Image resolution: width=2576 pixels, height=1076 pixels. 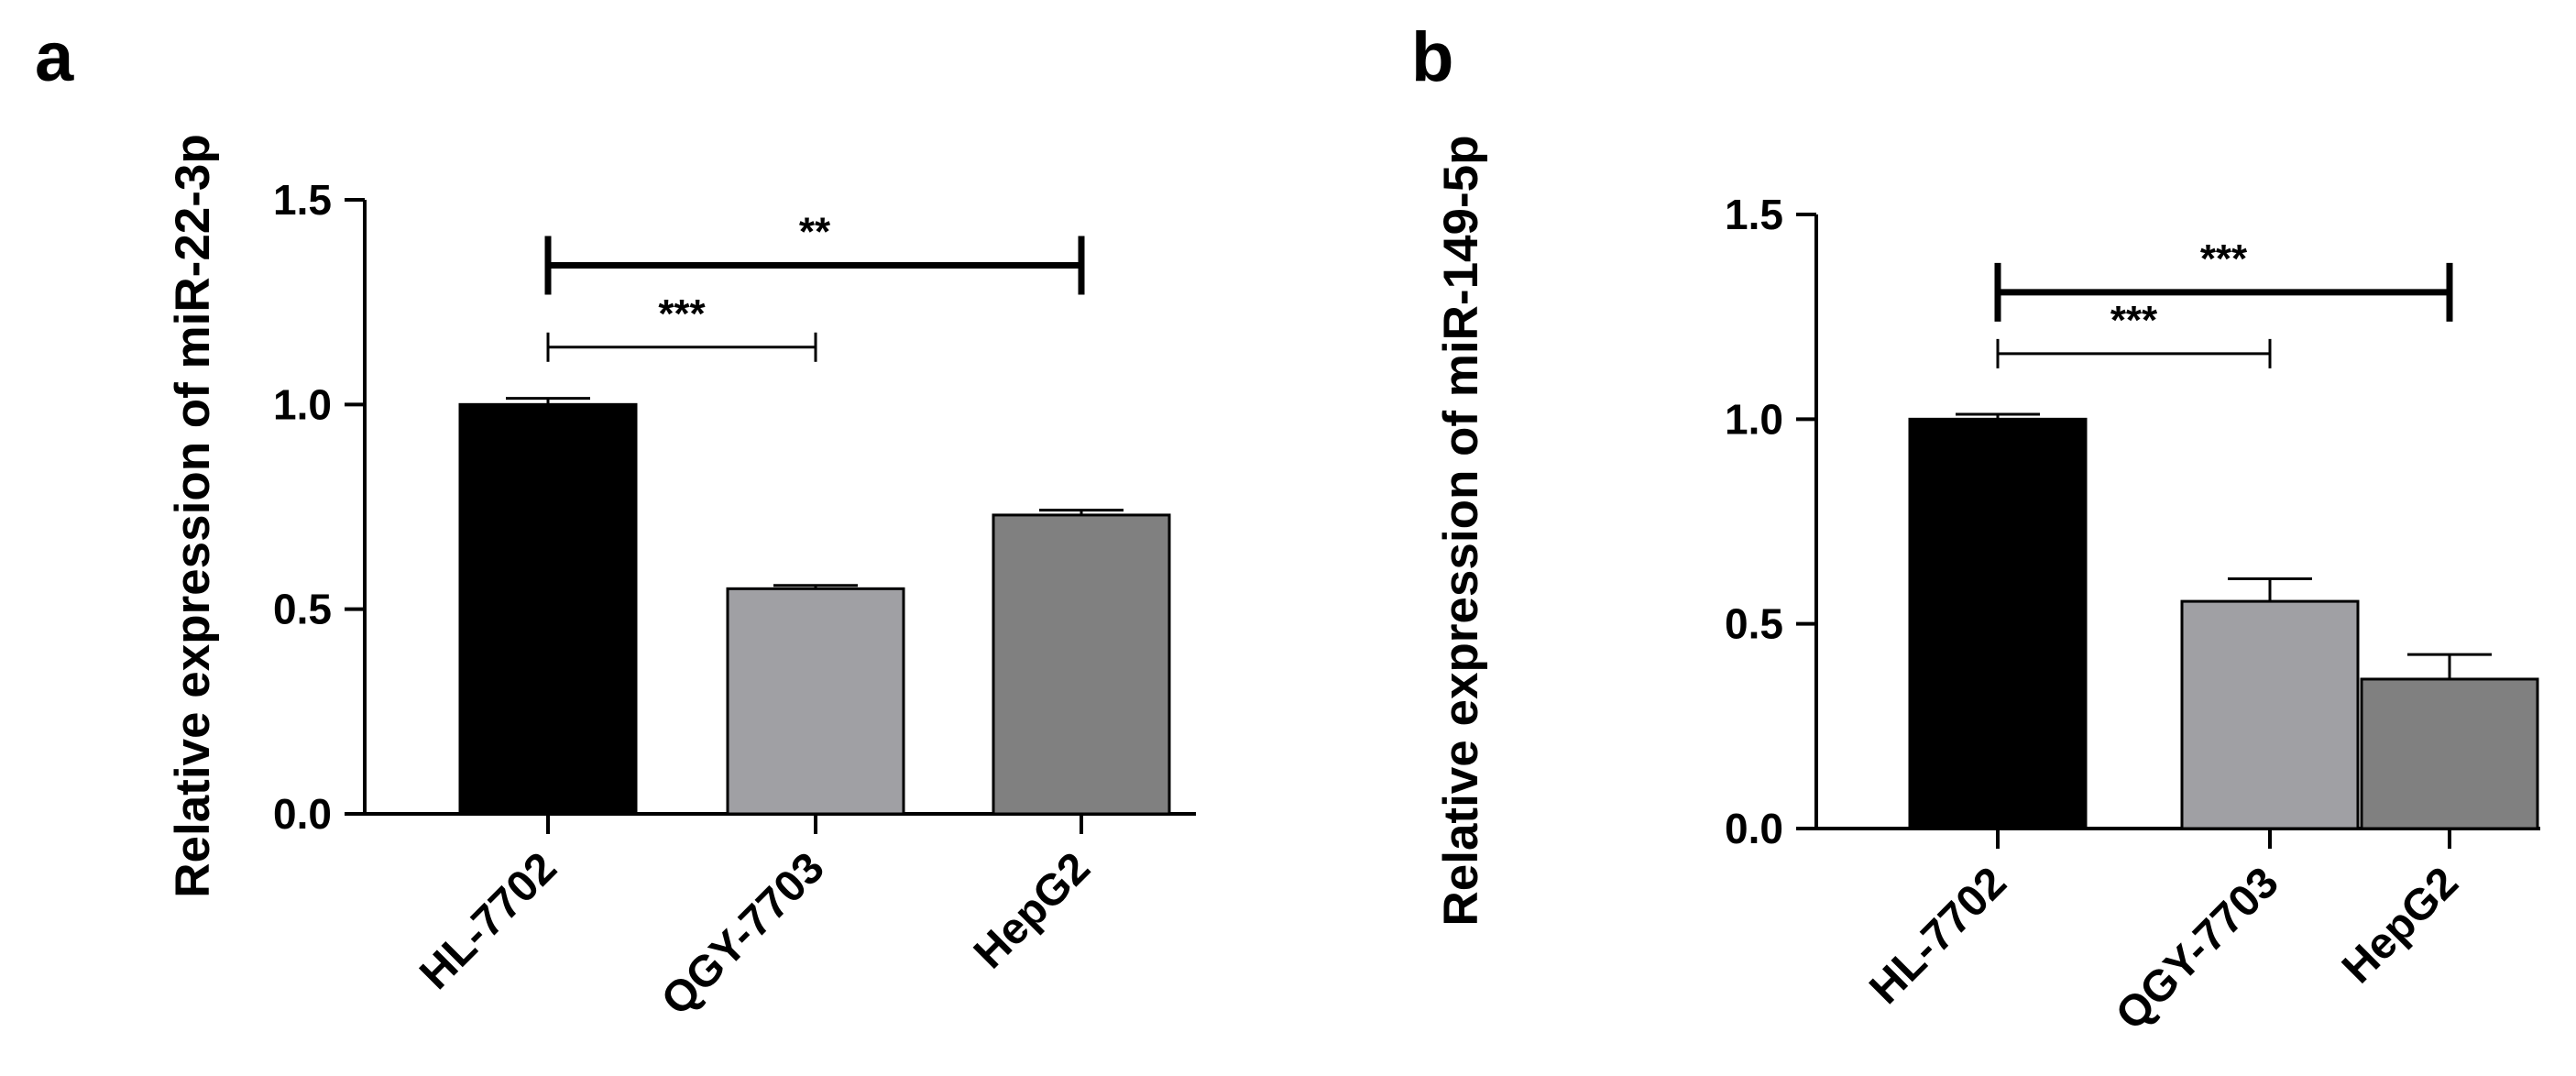 What do you see at coordinates (815, 232) in the screenshot?
I see `significance-label: **` at bounding box center [815, 232].